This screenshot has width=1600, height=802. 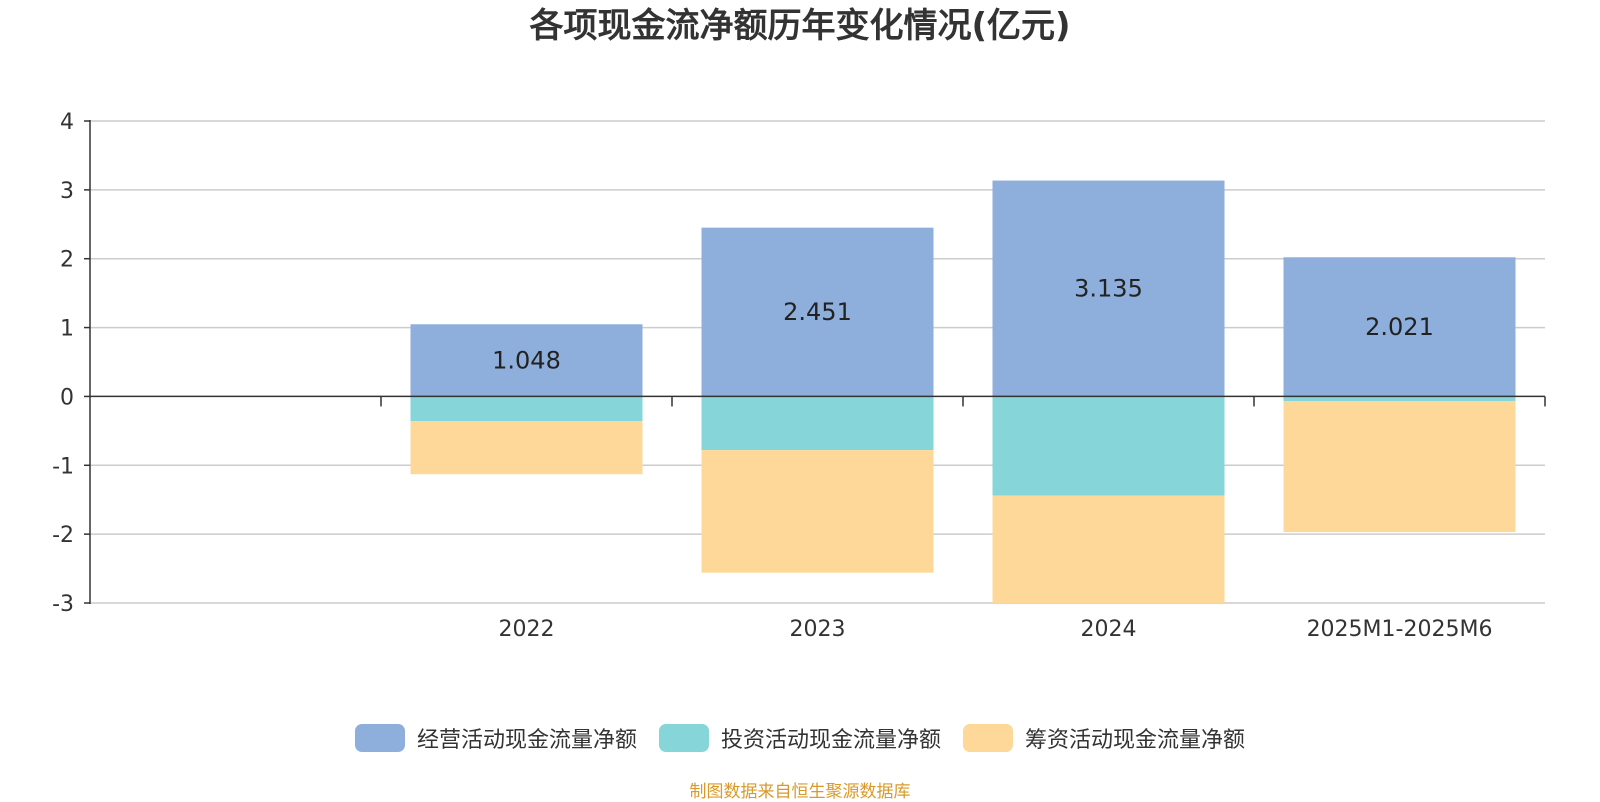 I want to click on legend-swatch-investing, so click(x=683, y=738).